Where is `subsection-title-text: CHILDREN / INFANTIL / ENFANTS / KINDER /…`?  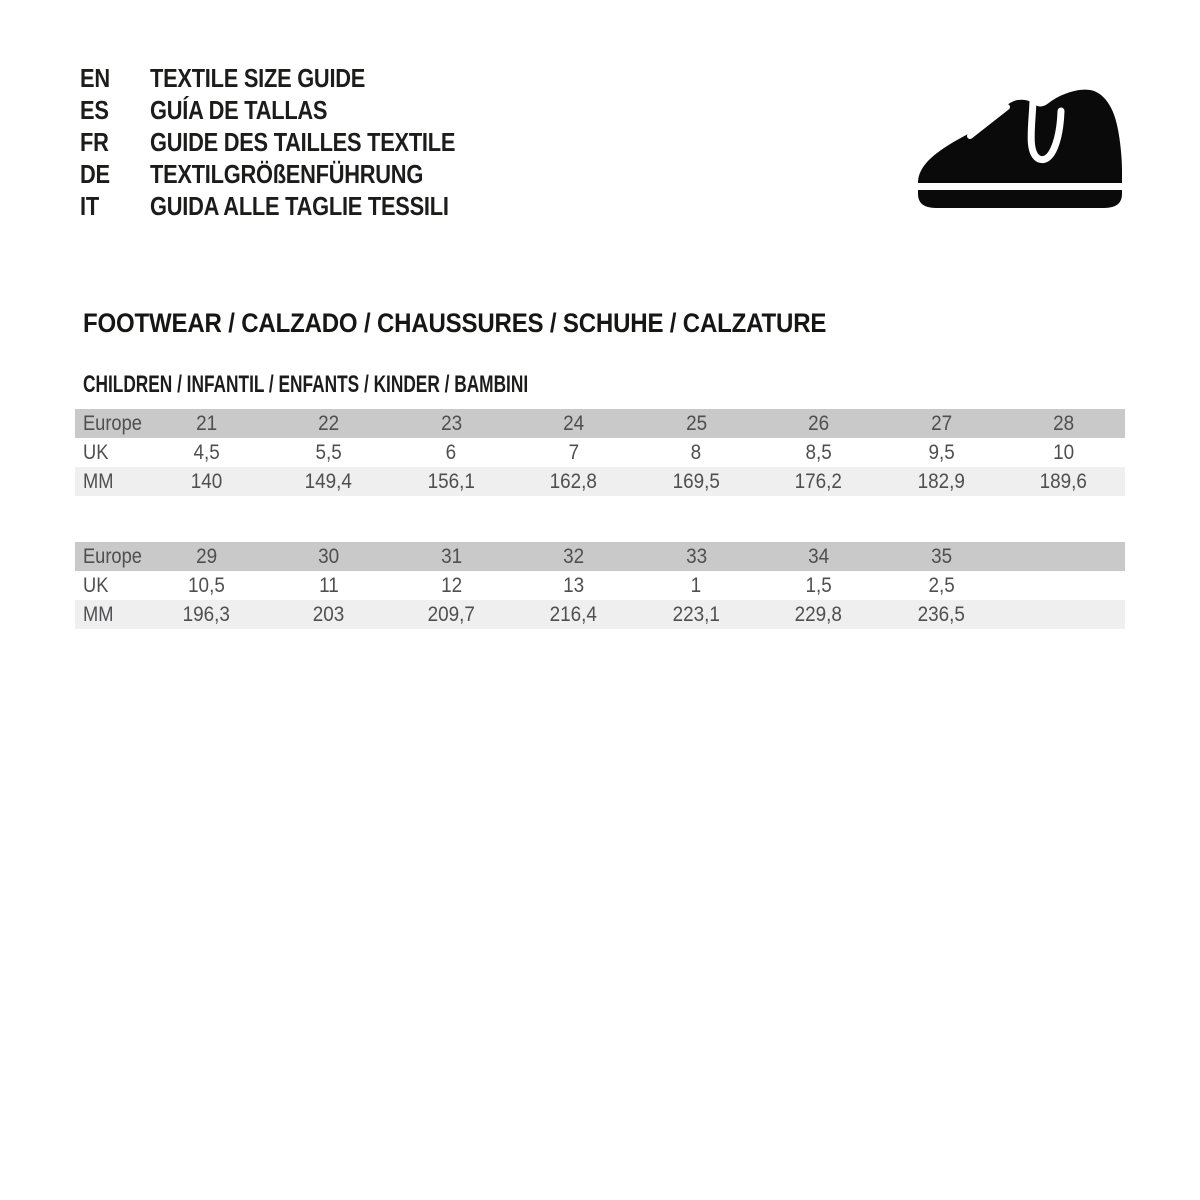
subsection-title-text: CHILDREN / INFANTIL / ENFANTS / KINDER /… is located at coordinates (306, 384).